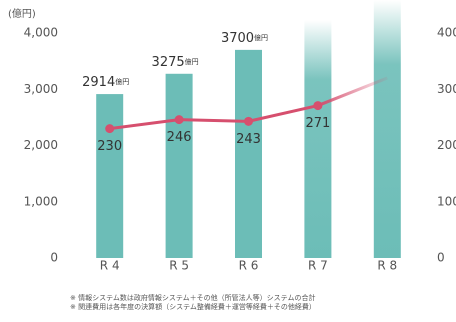  I want to click on line-projection, so click(352, 91).